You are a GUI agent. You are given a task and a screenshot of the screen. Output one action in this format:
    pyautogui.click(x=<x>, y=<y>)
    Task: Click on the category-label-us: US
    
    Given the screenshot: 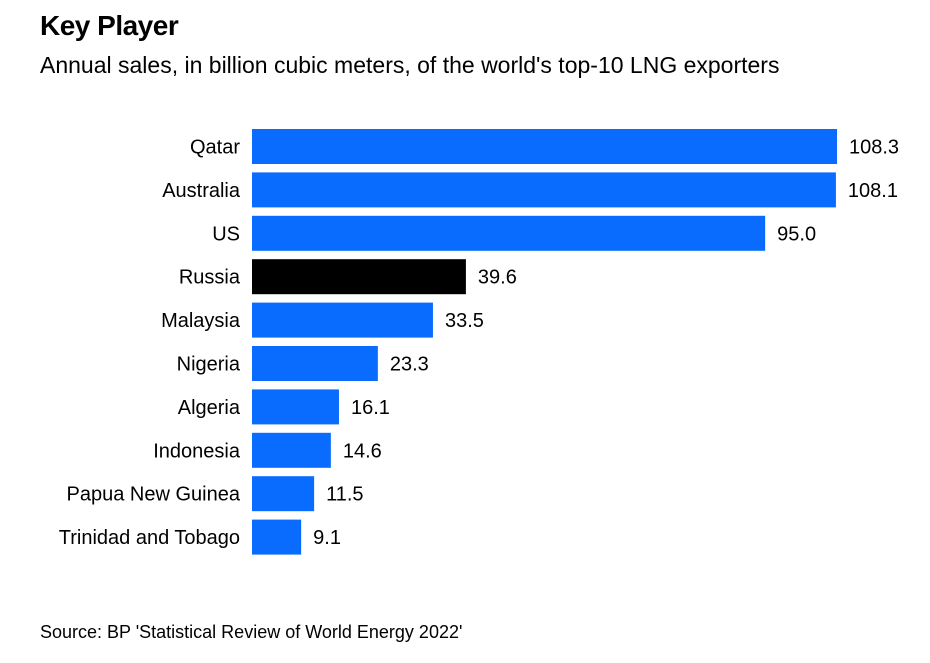 What is the action you would take?
    pyautogui.click(x=226, y=234)
    